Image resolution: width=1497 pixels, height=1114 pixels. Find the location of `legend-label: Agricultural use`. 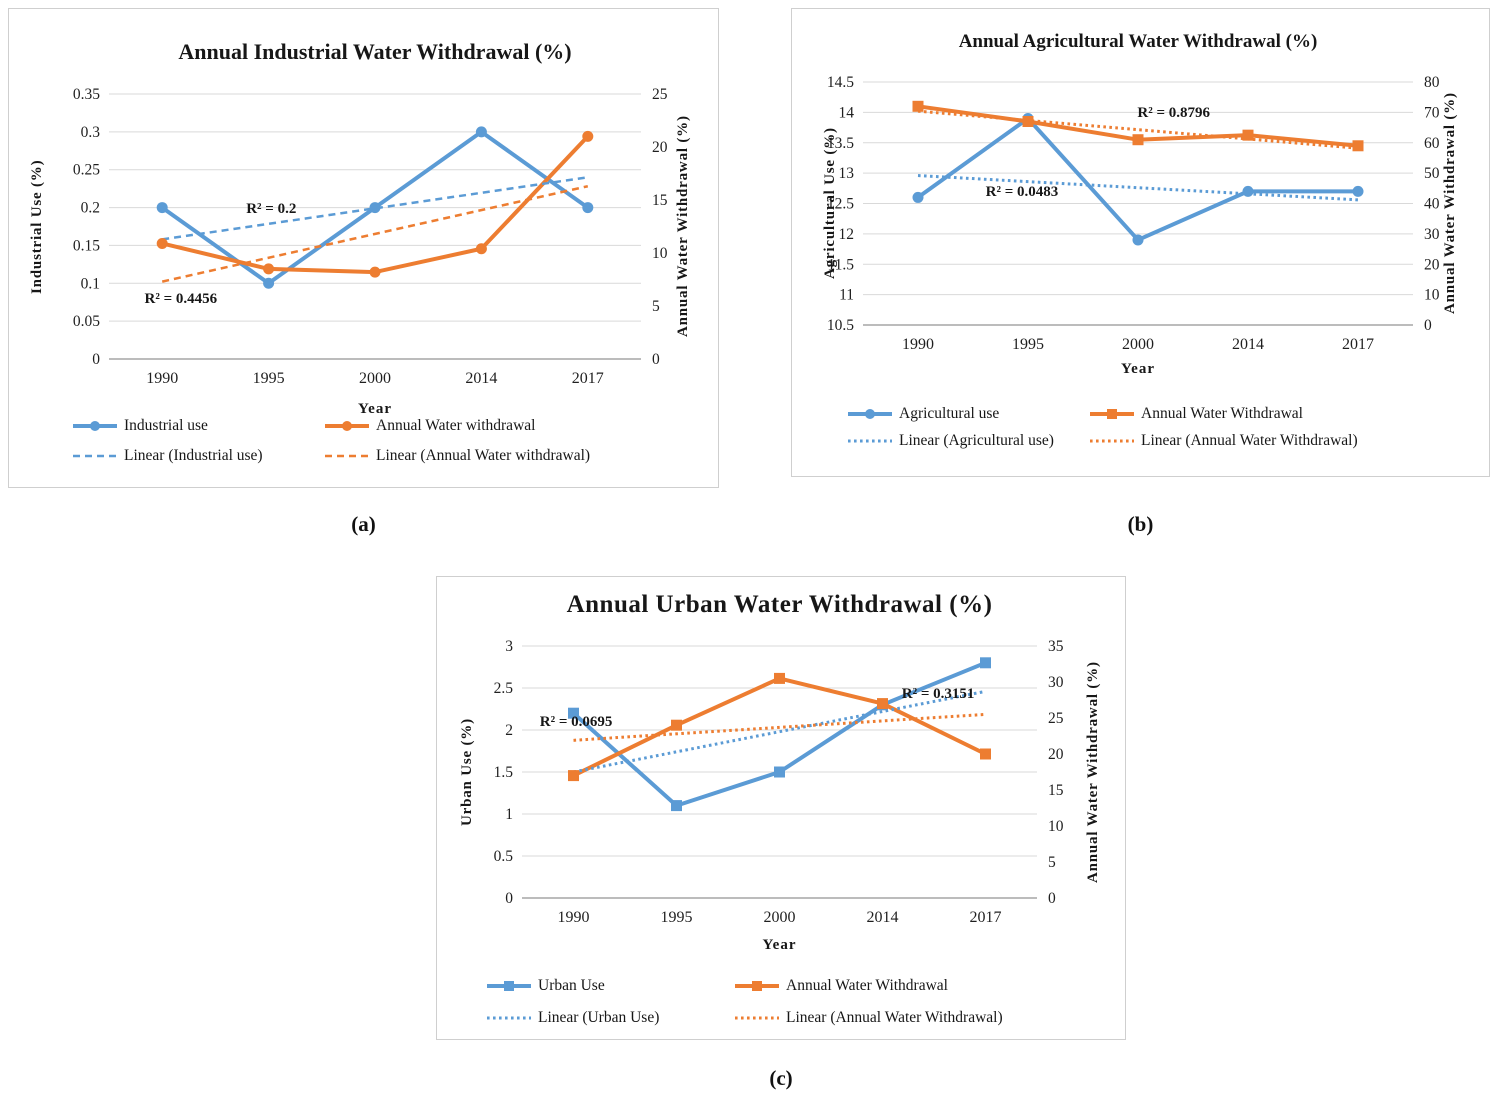

legend-label: Agricultural use is located at coordinates (949, 413).